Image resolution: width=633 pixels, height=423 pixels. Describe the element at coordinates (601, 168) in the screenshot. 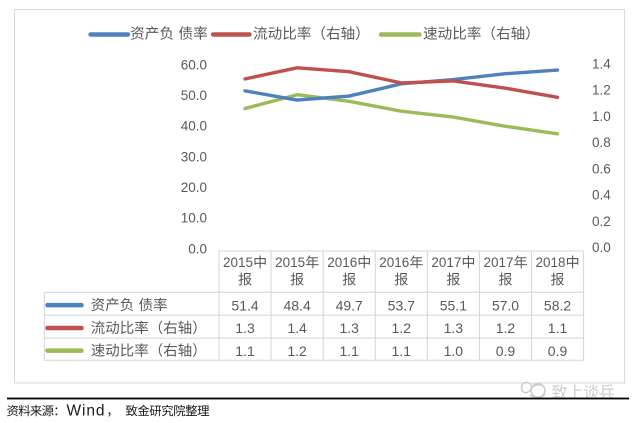

I see `svg-text: 0.6` at that location.